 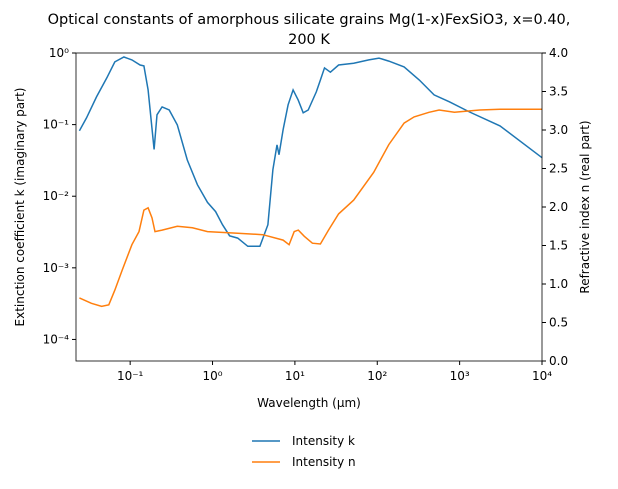 What do you see at coordinates (558, 92) in the screenshot?
I see `y2-tick-label: 3.5` at bounding box center [558, 92].